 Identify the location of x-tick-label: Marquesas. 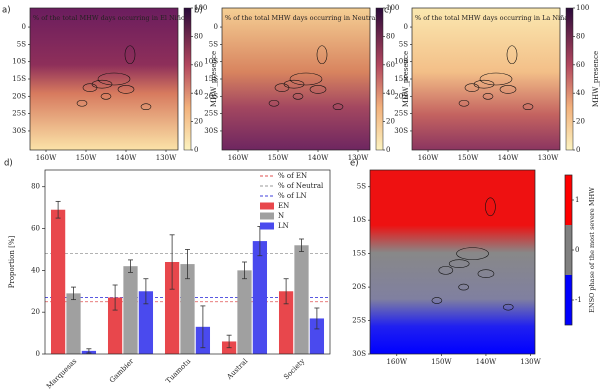
(62, 373).